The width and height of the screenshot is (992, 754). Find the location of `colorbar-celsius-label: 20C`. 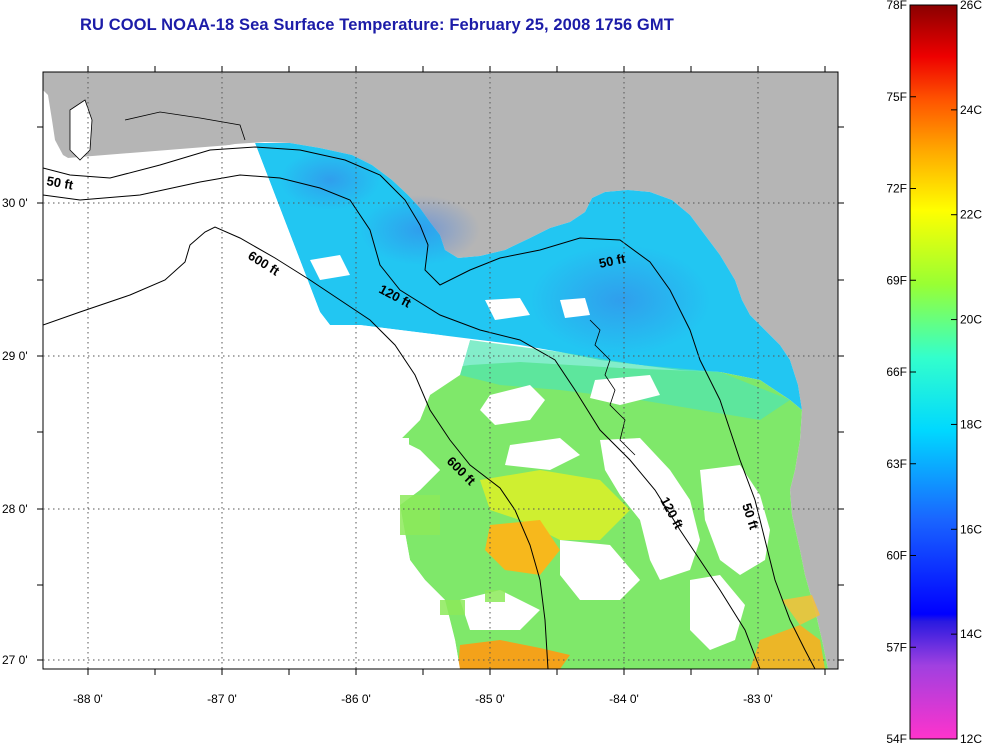

colorbar-celsius-label: 20C is located at coordinates (971, 320).